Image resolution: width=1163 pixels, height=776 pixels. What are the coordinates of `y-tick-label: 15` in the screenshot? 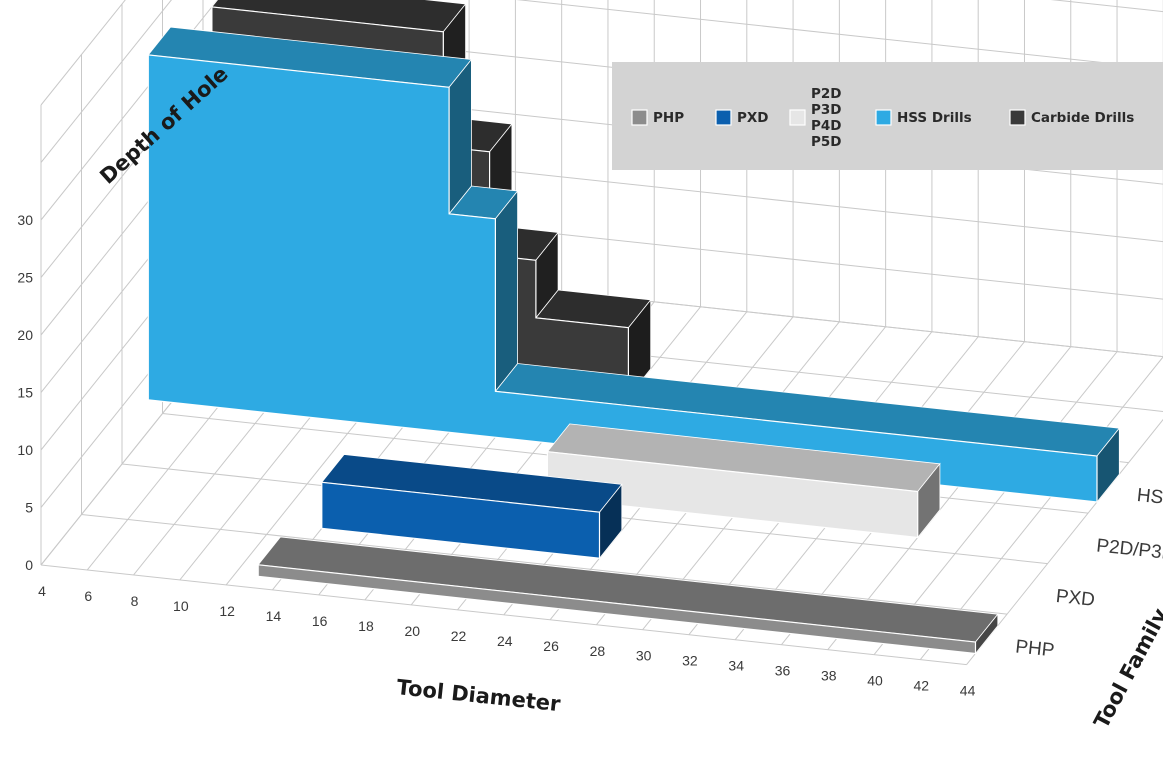 It's located at (25, 393).